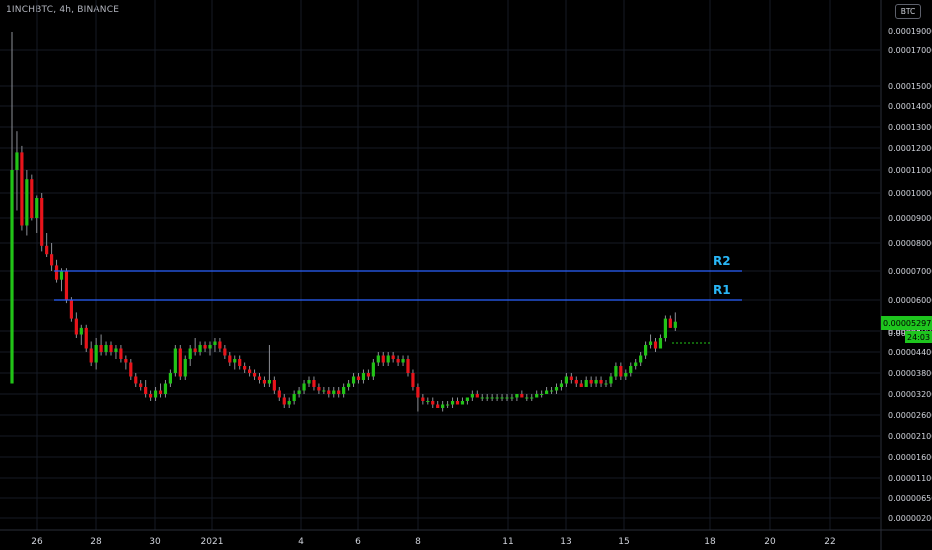 The image size is (932, 550). I want to click on x-tick-label: 6, so click(358, 542).